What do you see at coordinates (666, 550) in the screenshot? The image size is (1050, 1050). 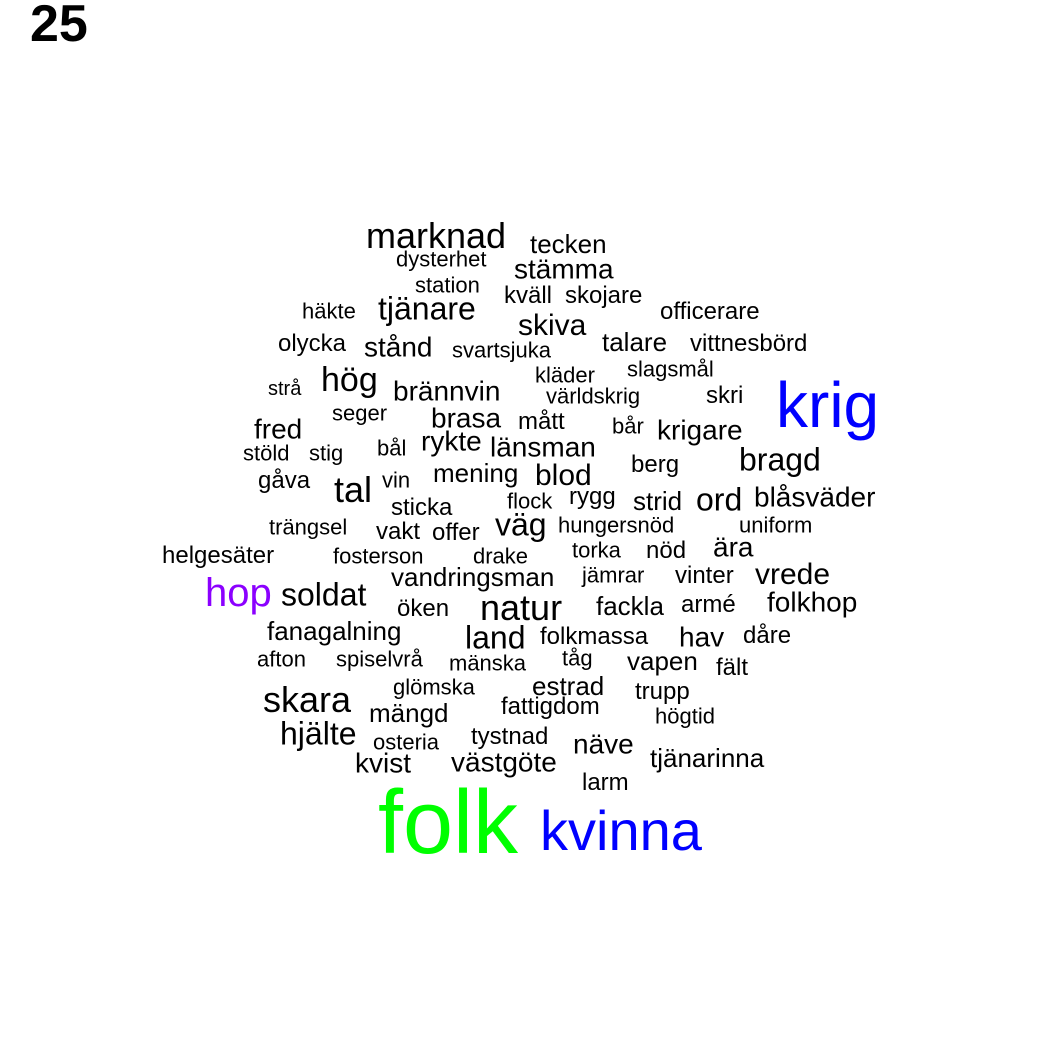 I see `word-59: nöd` at bounding box center [666, 550].